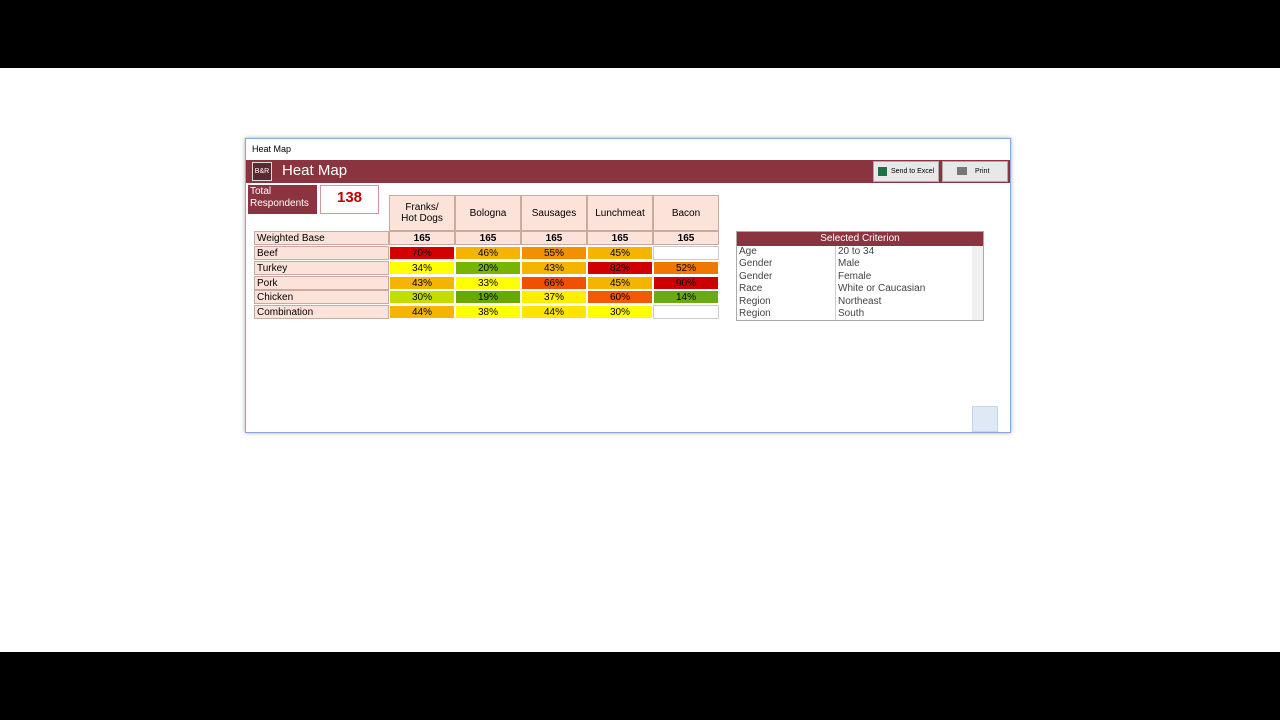 The image size is (1280, 720). I want to click on criterion-value: 20 to 34, so click(856, 251).